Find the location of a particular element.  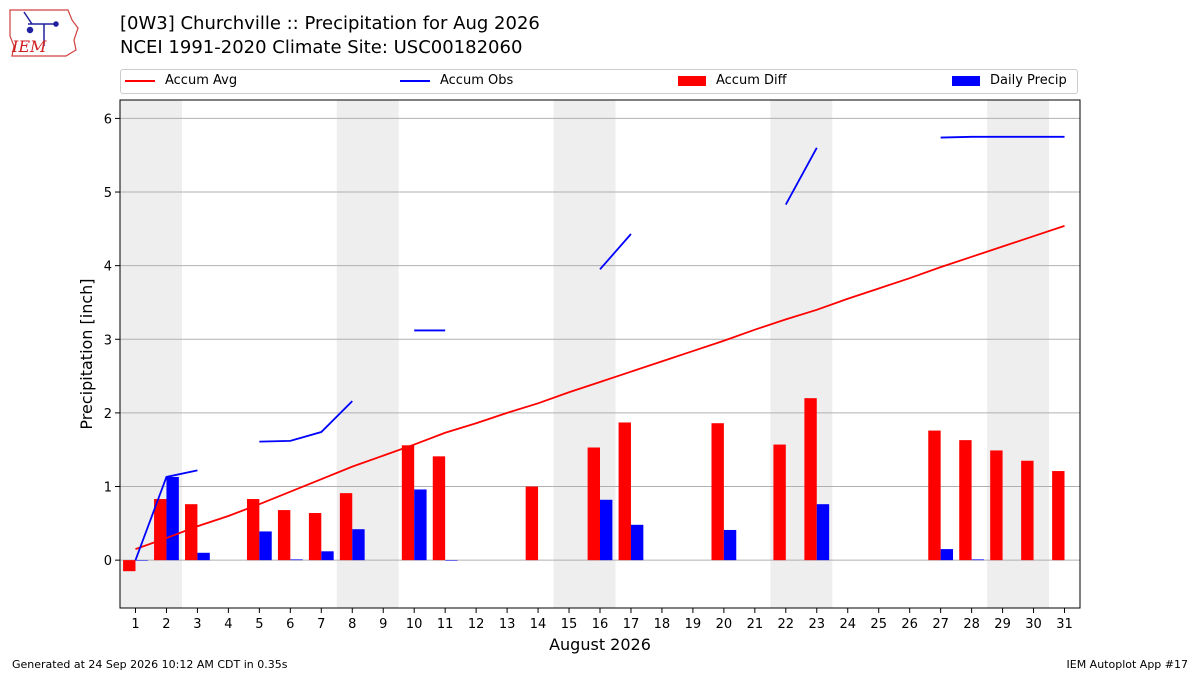

legend-item-accum-obs: Accum Obs is located at coordinates (456, 80).